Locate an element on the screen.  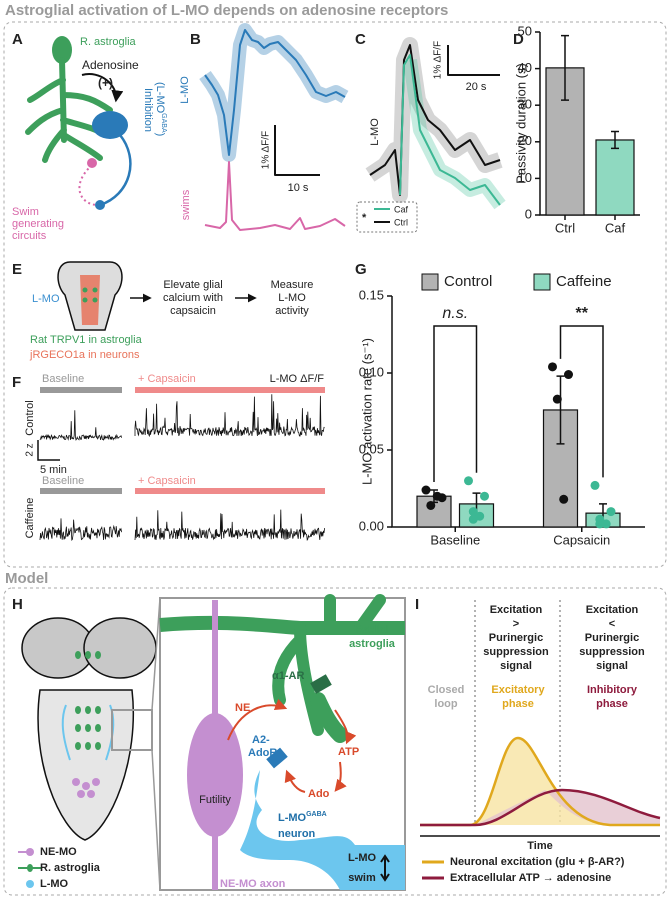
panel-h-neuron-0: L-MO is located at coordinates (292, 818).